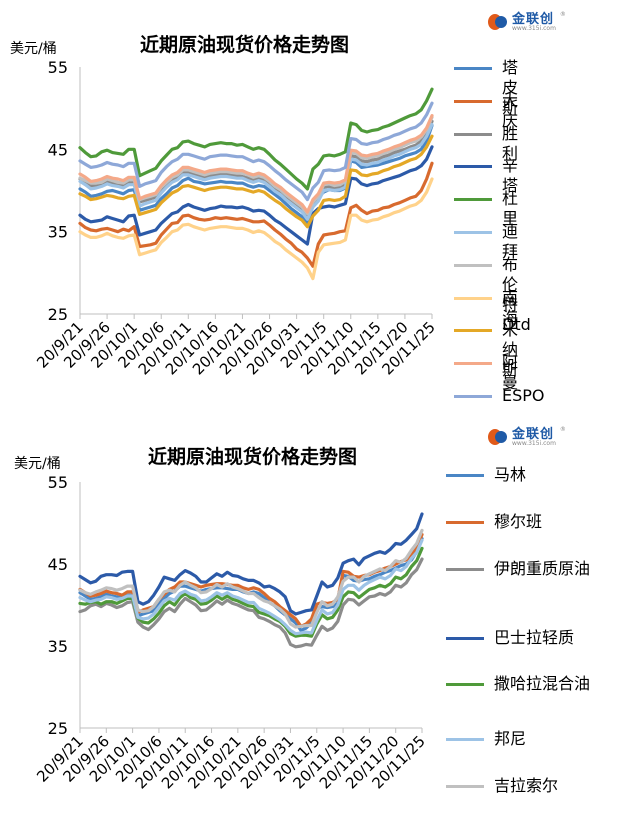  What do you see at coordinates (510, 738) in the screenshot?
I see `legend-label: 邦尼` at bounding box center [510, 738].